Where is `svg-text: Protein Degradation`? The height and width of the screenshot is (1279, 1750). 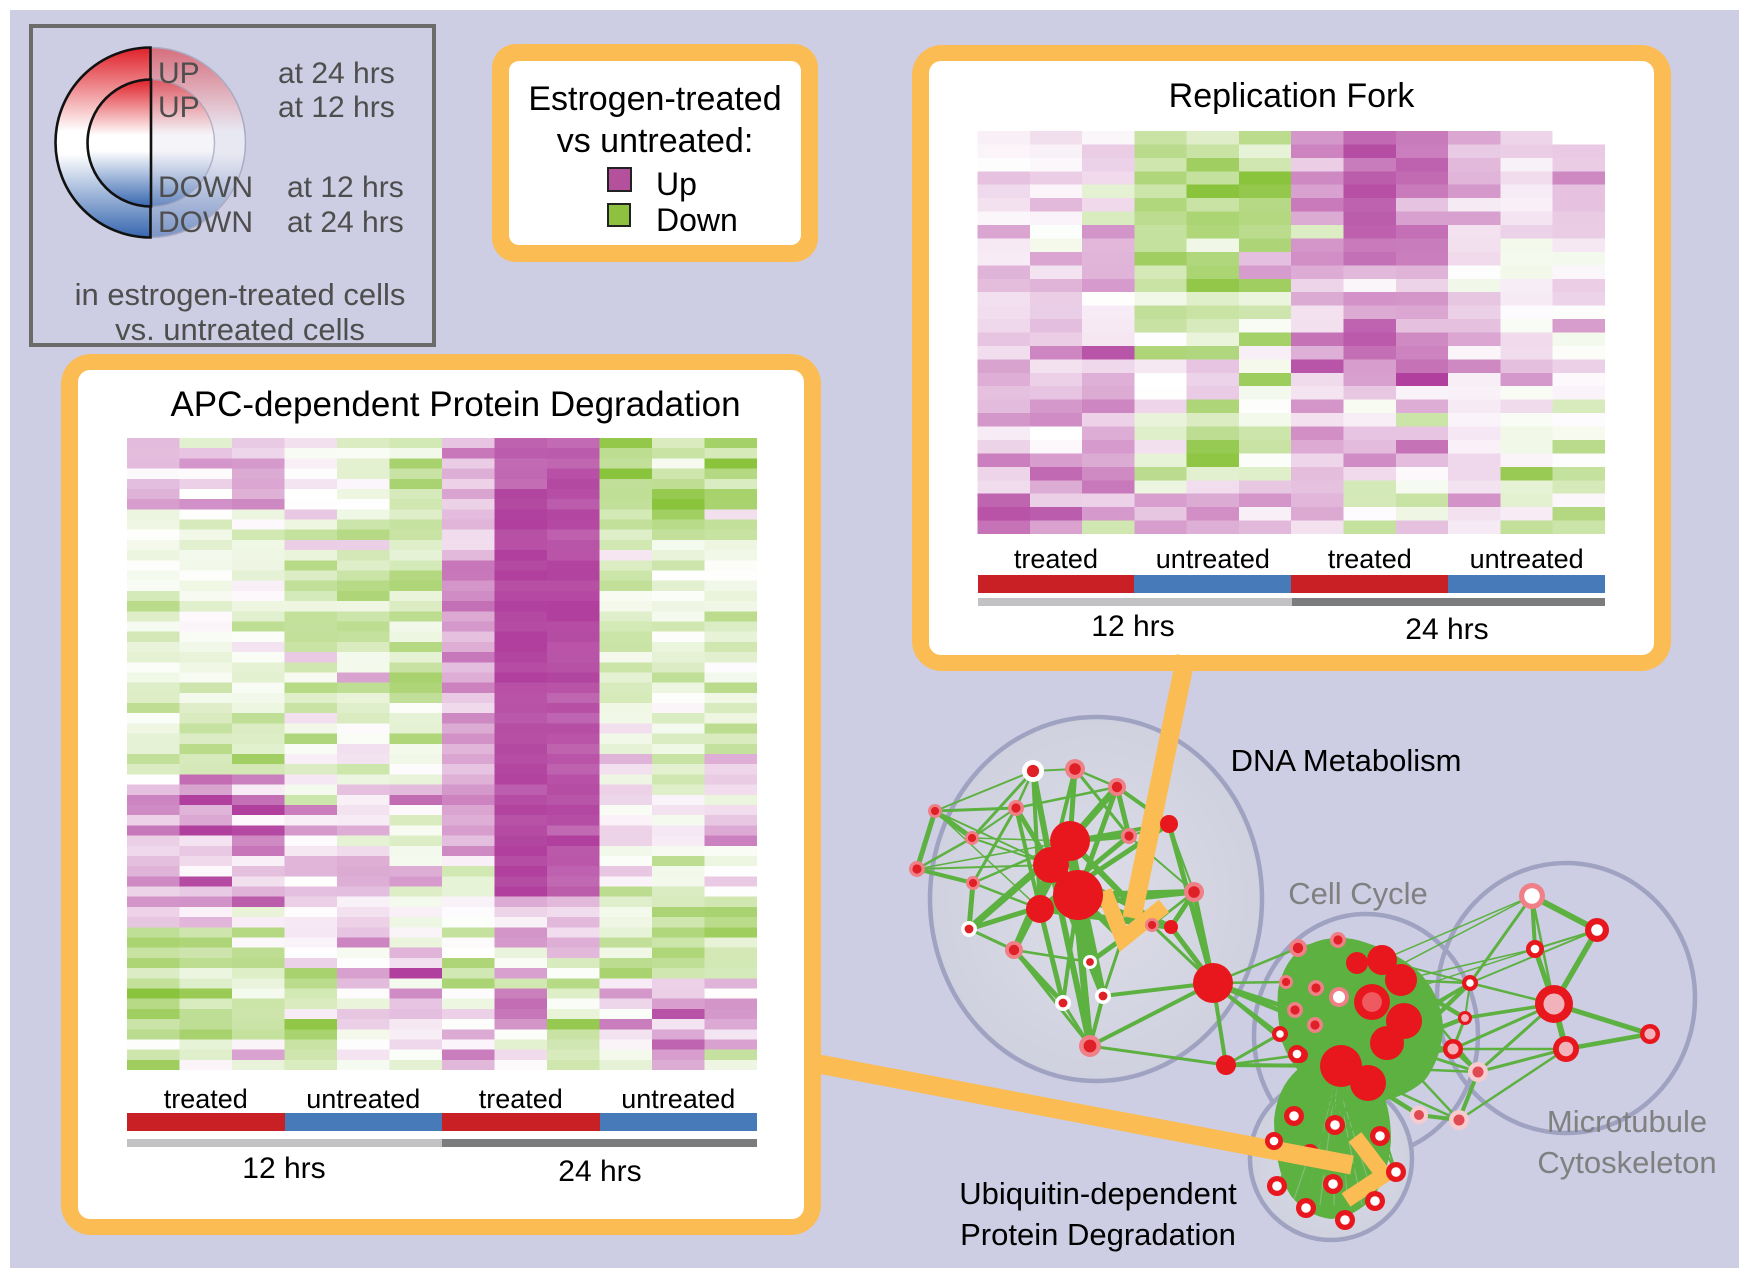
svg-text: Protein Degradation is located at coordinates (1098, 1234).